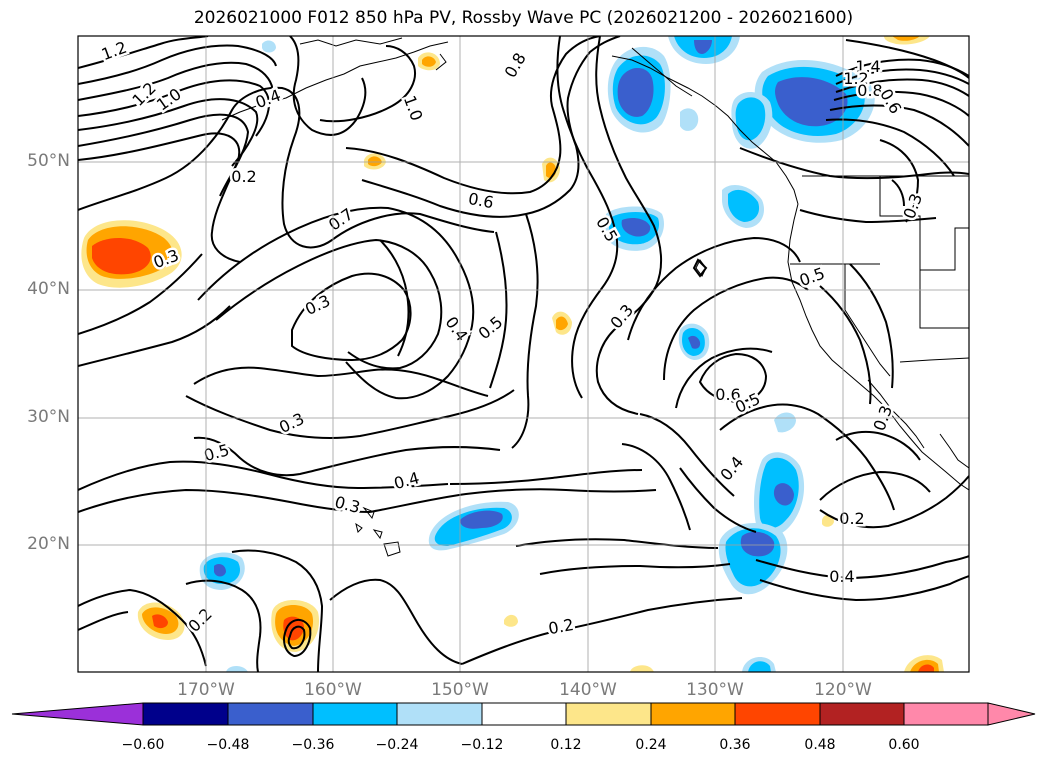 The image size is (1047, 765). What do you see at coordinates (48, 544) in the screenshot?
I see `lat-label: 20°N` at bounding box center [48, 544].